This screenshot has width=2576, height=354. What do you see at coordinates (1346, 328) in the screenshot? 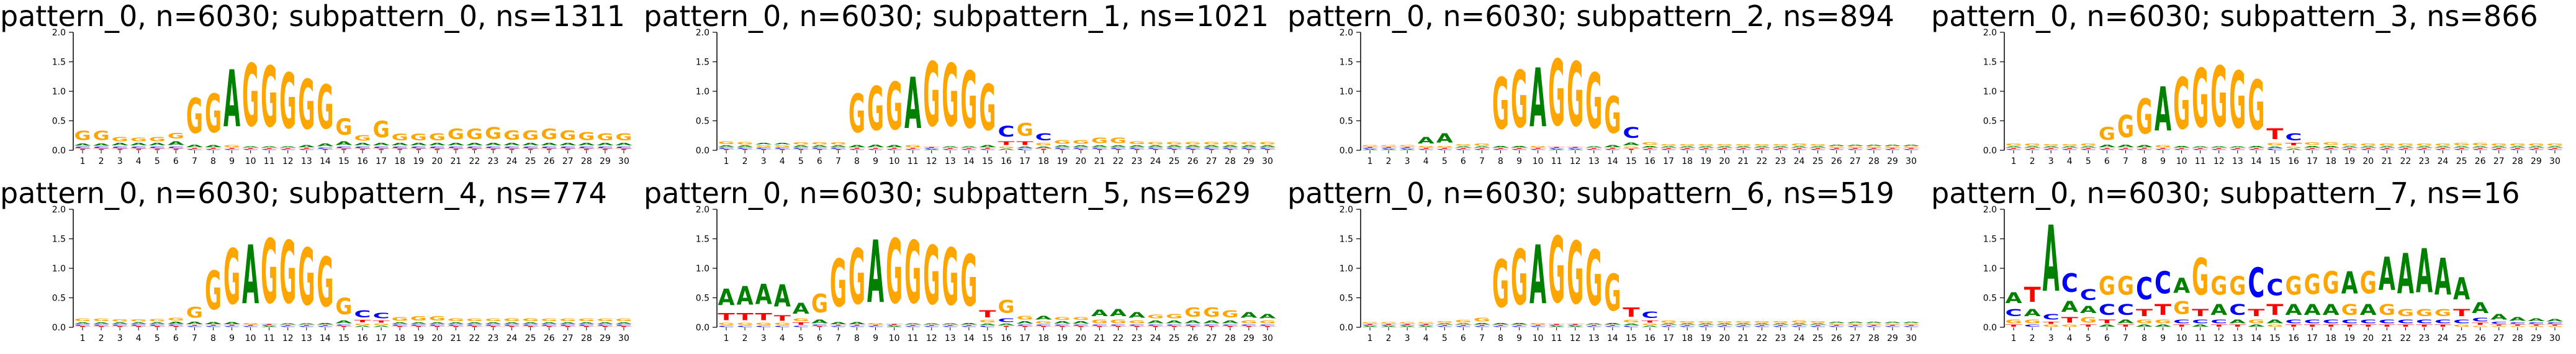
I see `y-tick-label: 0.0` at bounding box center [1346, 328].